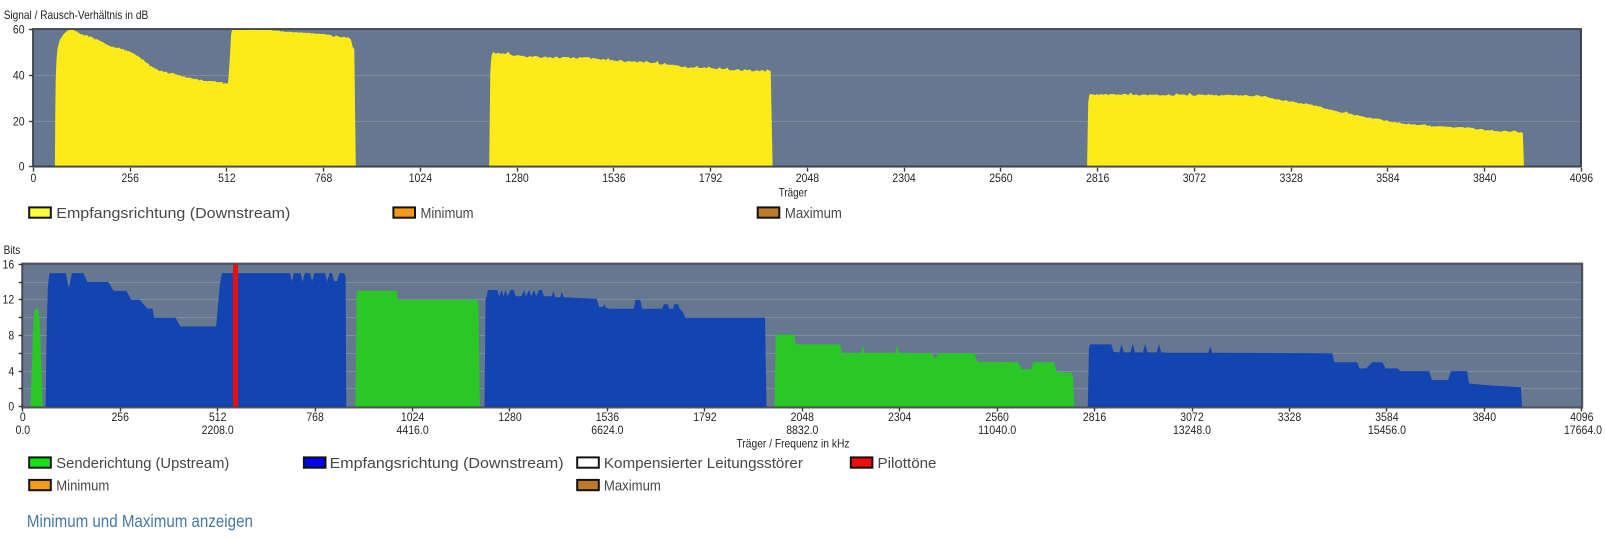 Image resolution: width=1606 pixels, height=538 pixels. What do you see at coordinates (11, 336) in the screenshot?
I see `svg-text: 8` at bounding box center [11, 336].